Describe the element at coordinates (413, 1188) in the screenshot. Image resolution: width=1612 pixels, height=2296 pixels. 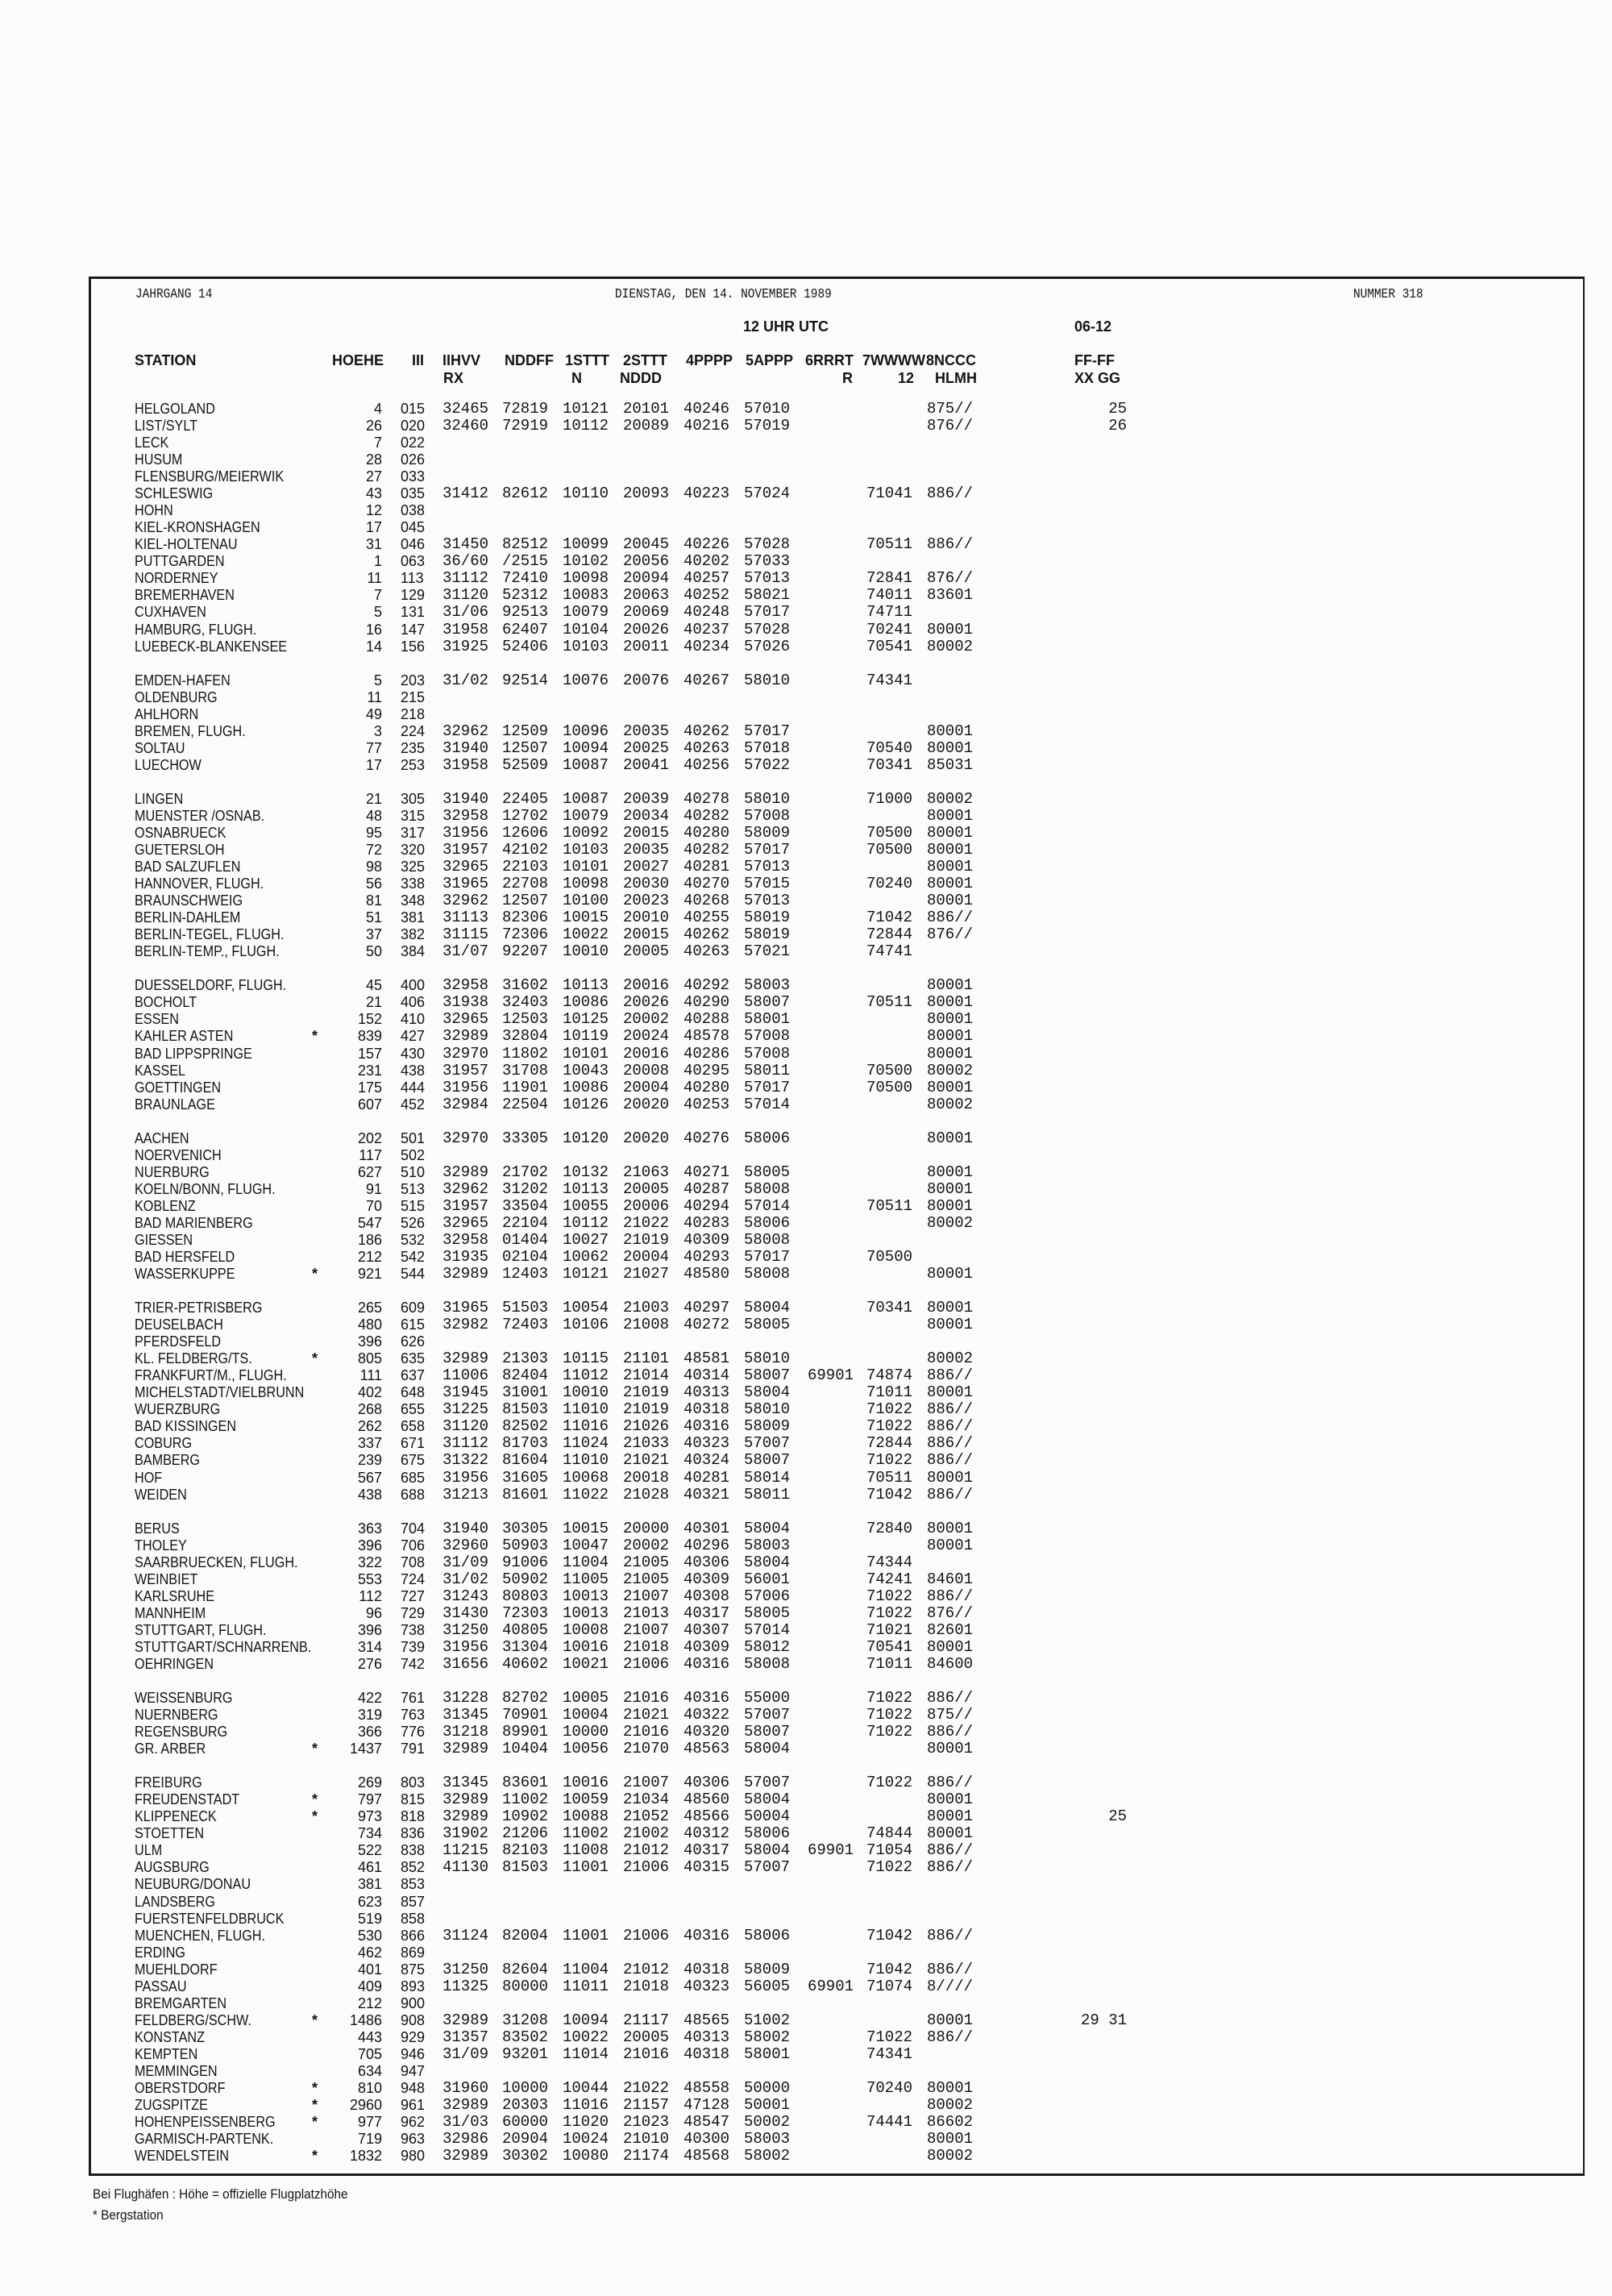
I see `station-id: 513` at that location.